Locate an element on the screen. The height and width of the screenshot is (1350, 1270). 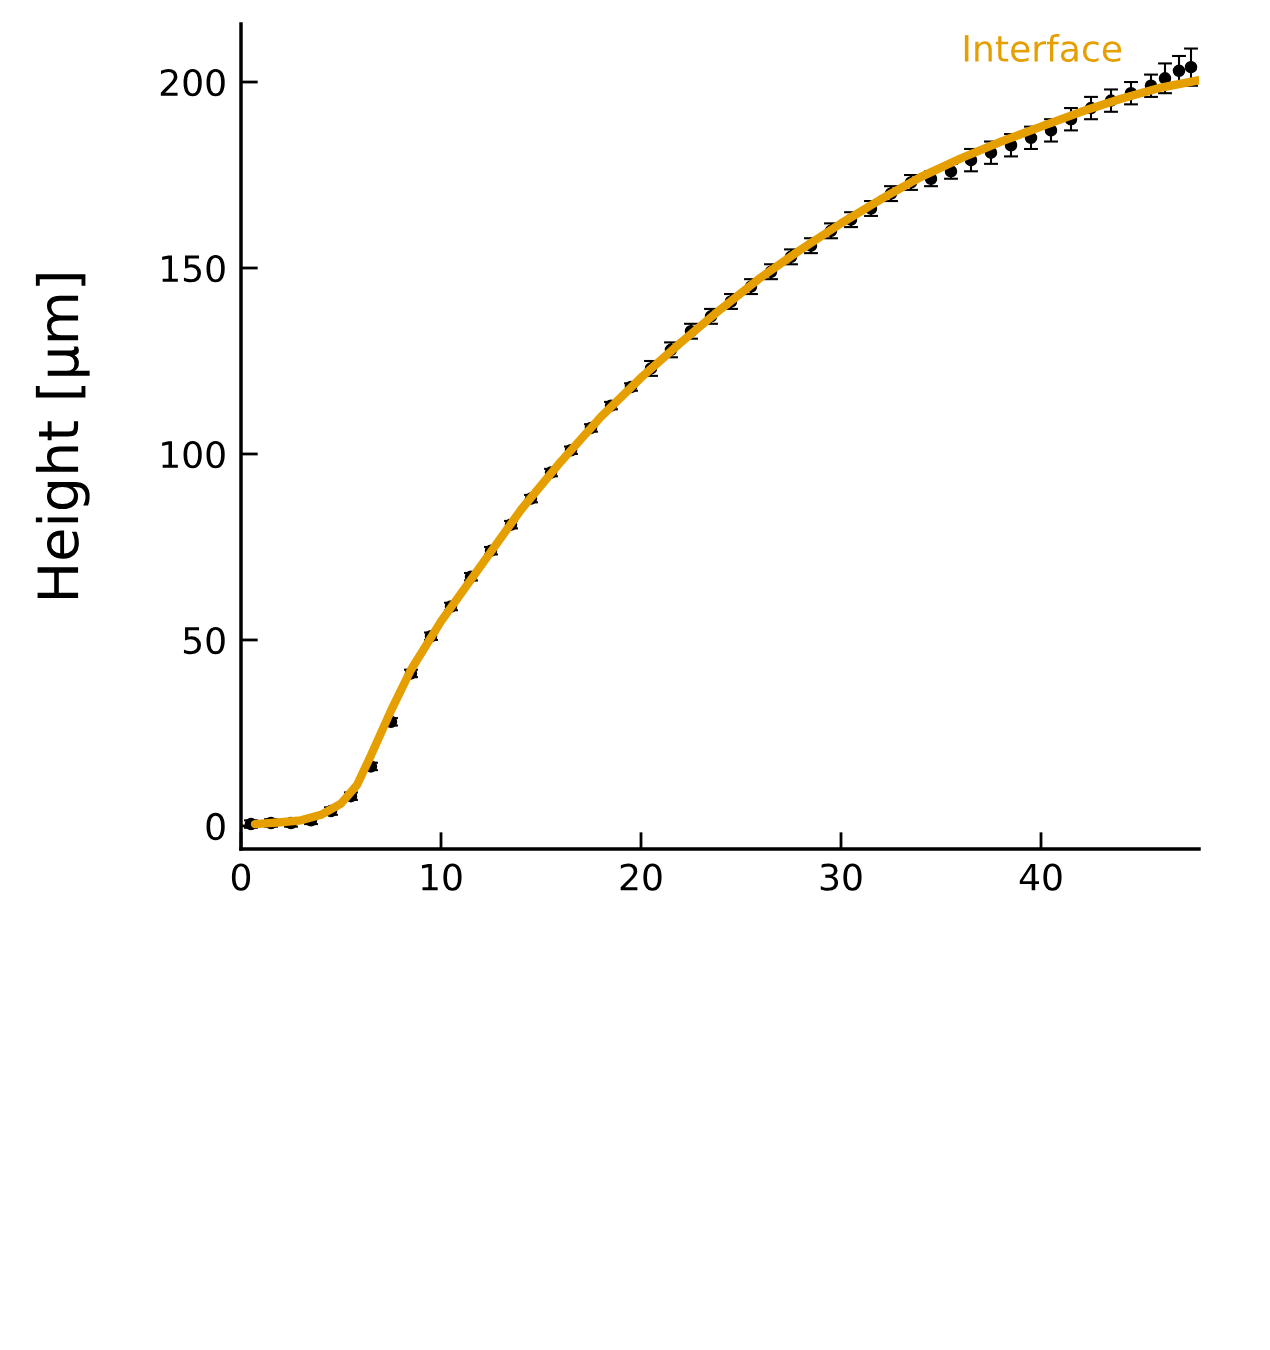
y-tick-label: 200 is located at coordinates (192, 82).